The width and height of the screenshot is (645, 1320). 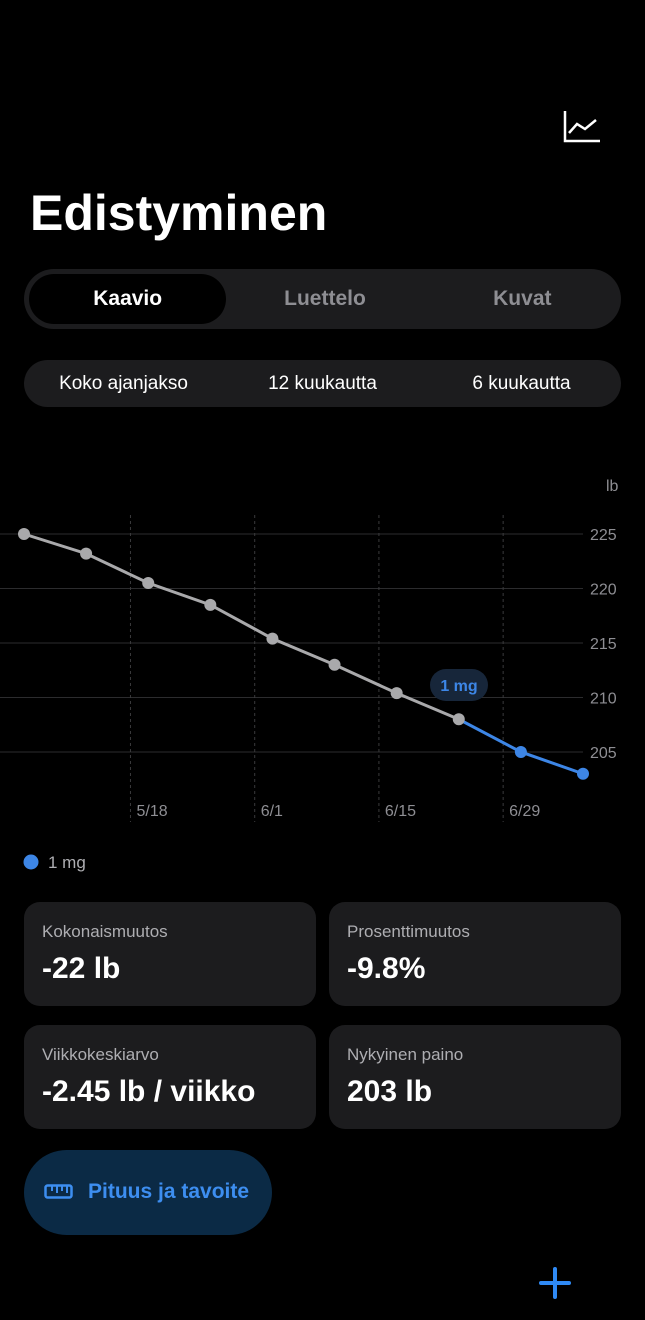 I want to click on tab: Luettelo, so click(x=325, y=298).